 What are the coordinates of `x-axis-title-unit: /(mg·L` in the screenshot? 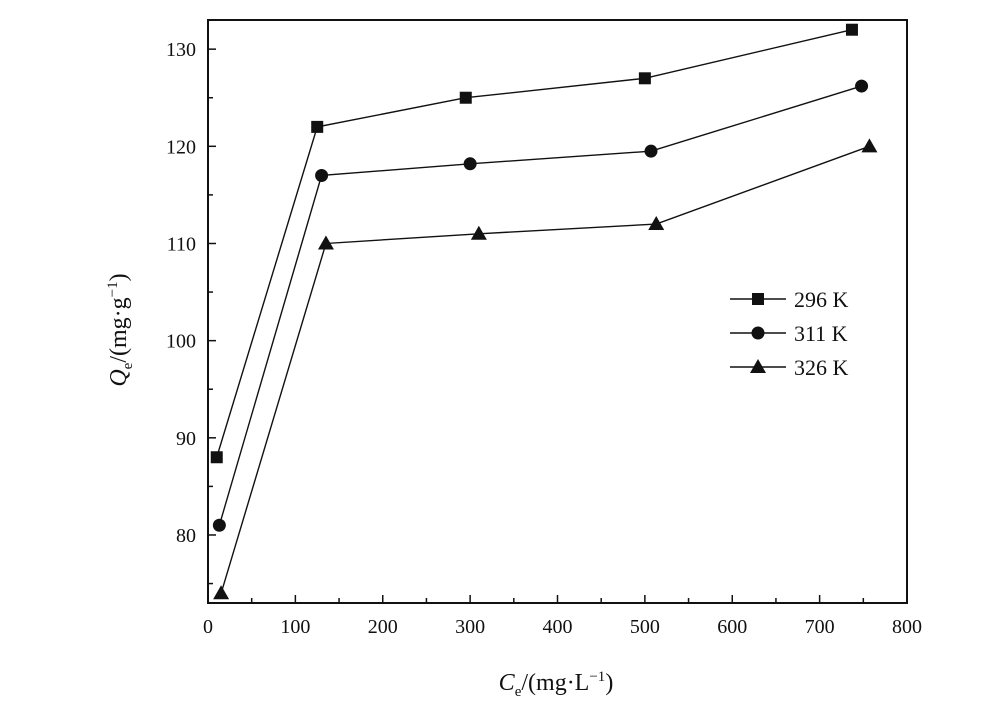 It's located at (555, 683).